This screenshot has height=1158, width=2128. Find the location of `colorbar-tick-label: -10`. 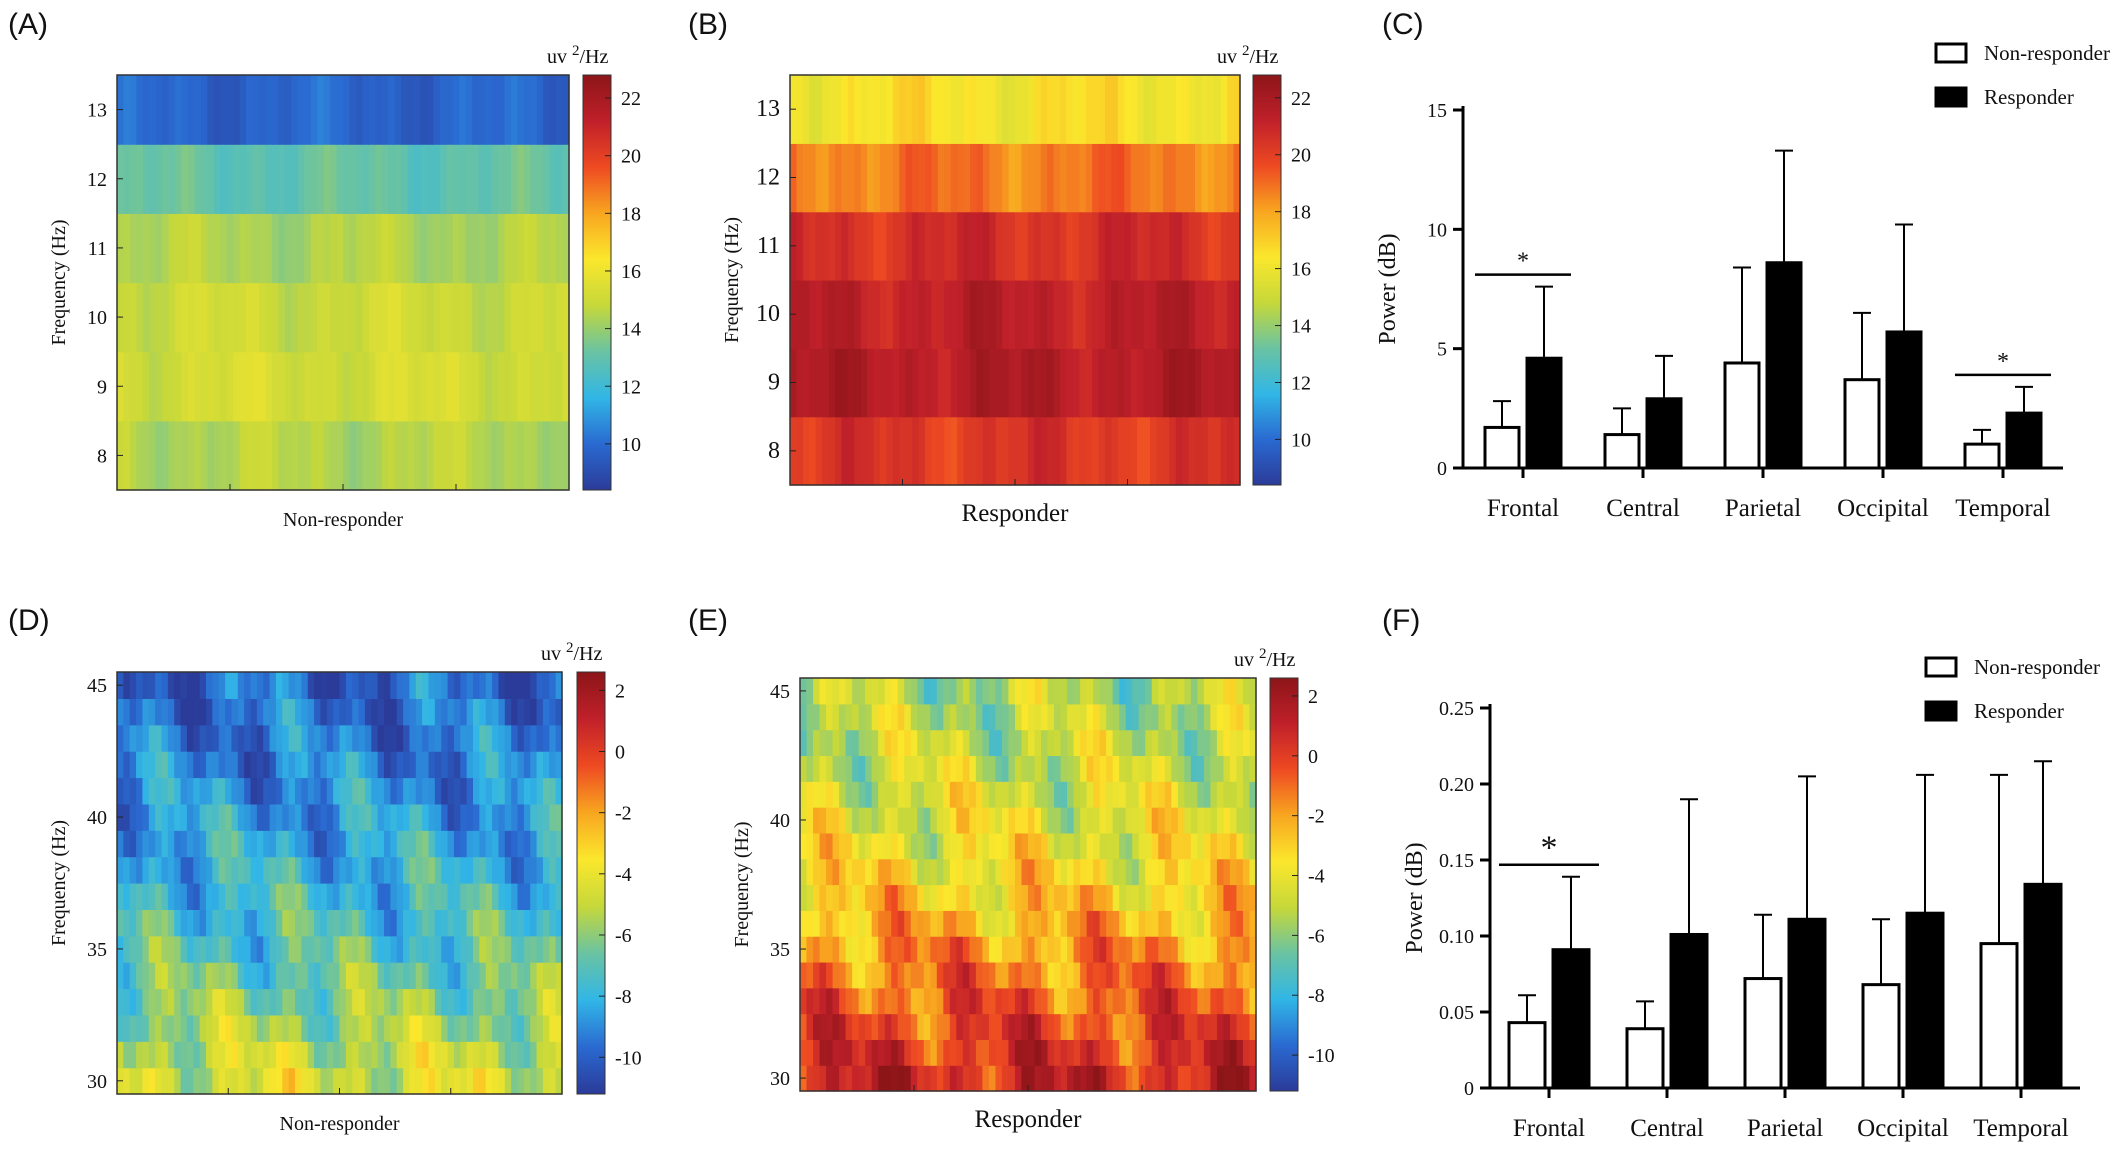

colorbar-tick-label: -10 is located at coordinates (628, 1058).